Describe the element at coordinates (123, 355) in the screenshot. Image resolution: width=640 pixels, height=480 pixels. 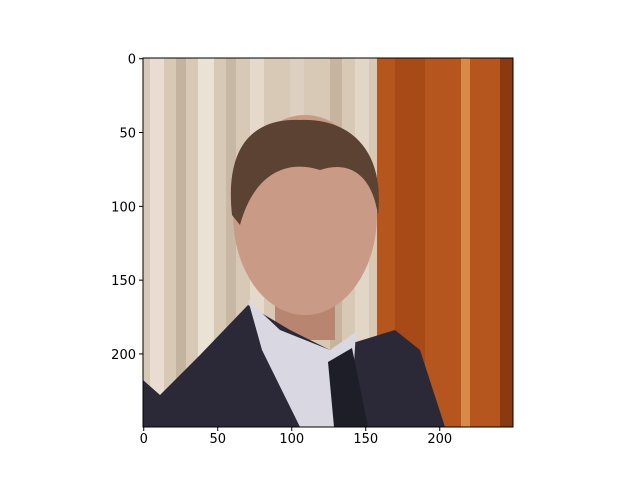
I see `y-tick-label: 200` at that location.